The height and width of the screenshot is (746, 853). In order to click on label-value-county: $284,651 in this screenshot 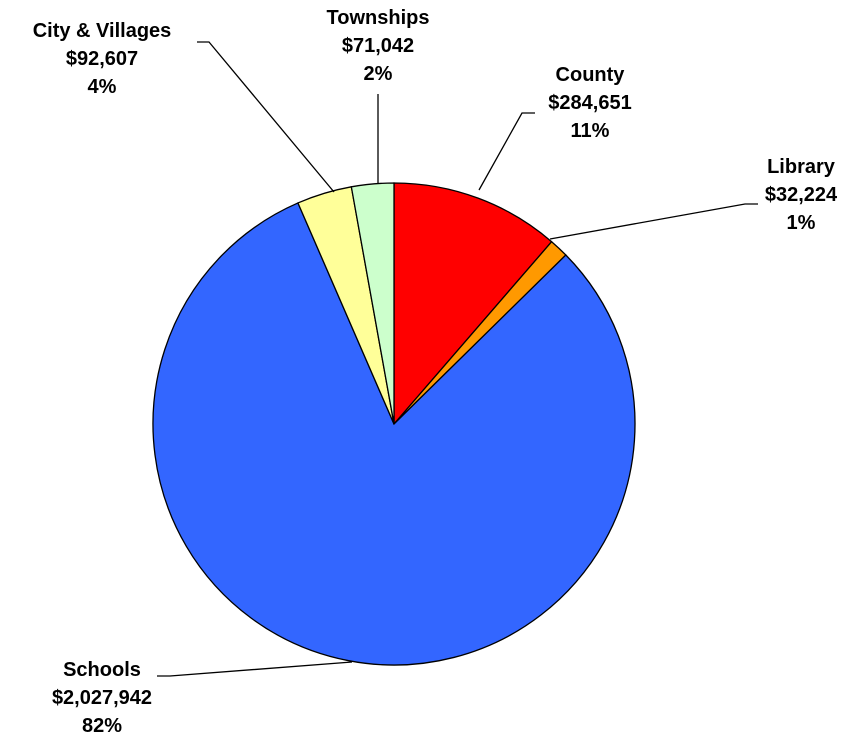, I will do `click(589, 103)`.